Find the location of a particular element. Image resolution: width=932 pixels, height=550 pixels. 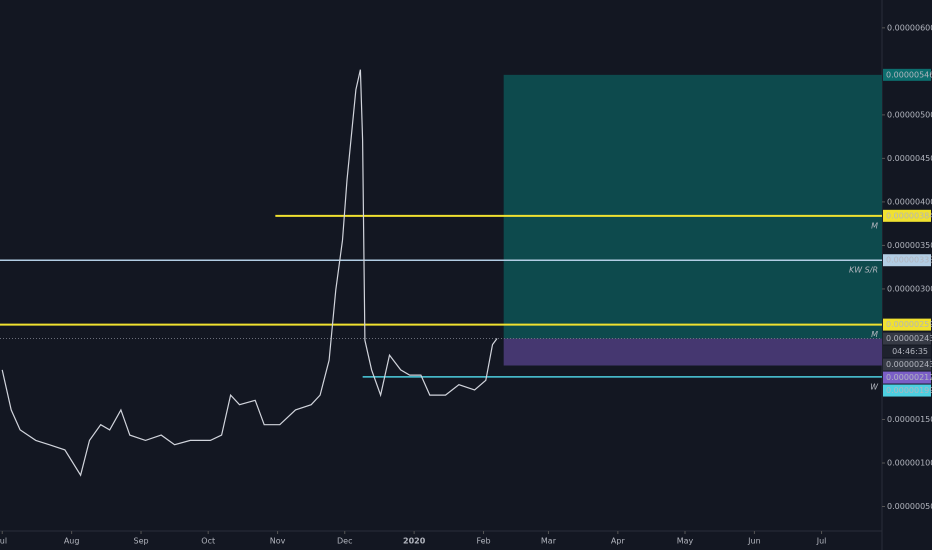

price-label: 0.00000546 is located at coordinates (909, 74).